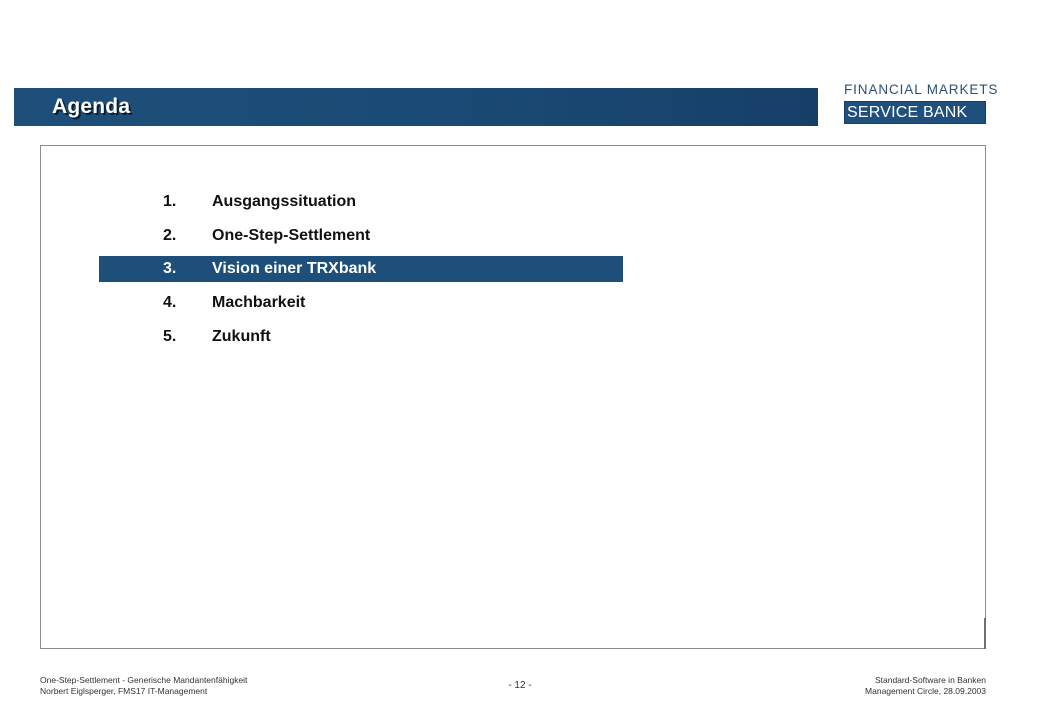  Describe the element at coordinates (170, 336) in the screenshot. I see `agenda-item-number: 5.` at that location.